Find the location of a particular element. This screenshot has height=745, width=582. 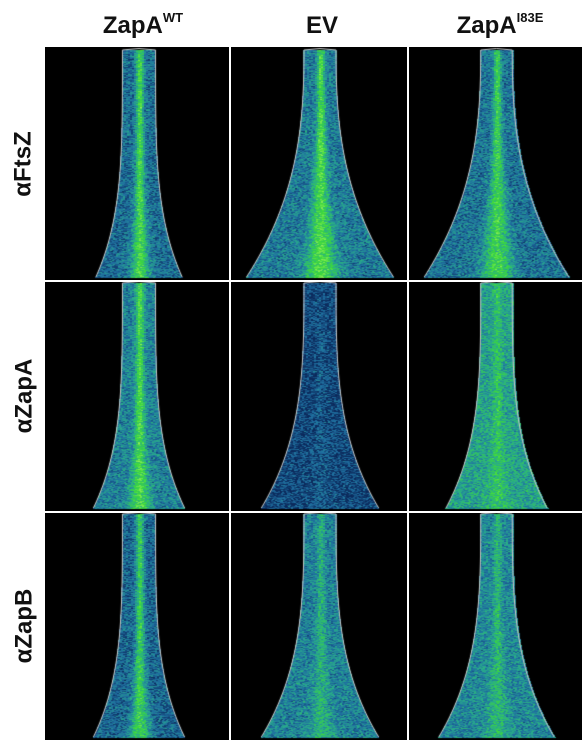

column-header-ev: EV is located at coordinates (322, 26).